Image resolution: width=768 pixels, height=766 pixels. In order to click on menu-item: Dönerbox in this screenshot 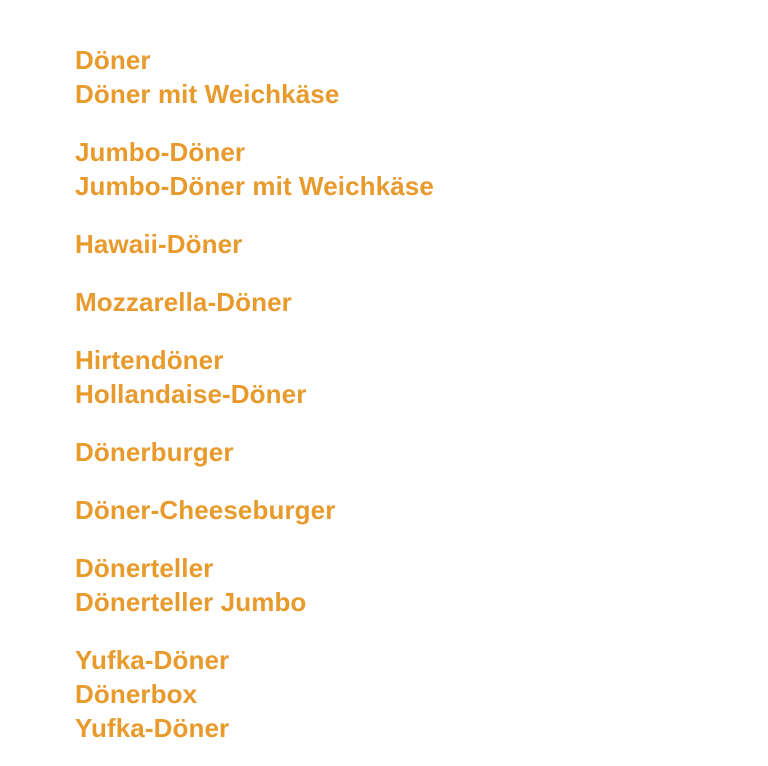, I will do `click(136, 694)`.